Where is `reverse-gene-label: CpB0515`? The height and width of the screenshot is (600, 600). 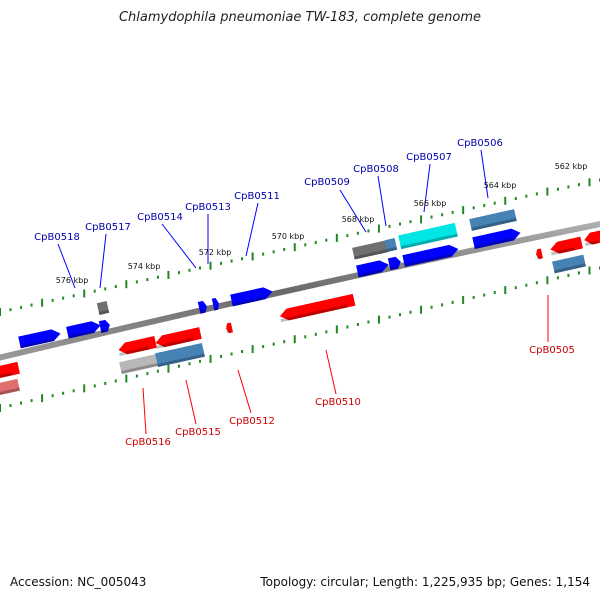
reverse-gene-label: CpB0515 is located at coordinates (198, 432).